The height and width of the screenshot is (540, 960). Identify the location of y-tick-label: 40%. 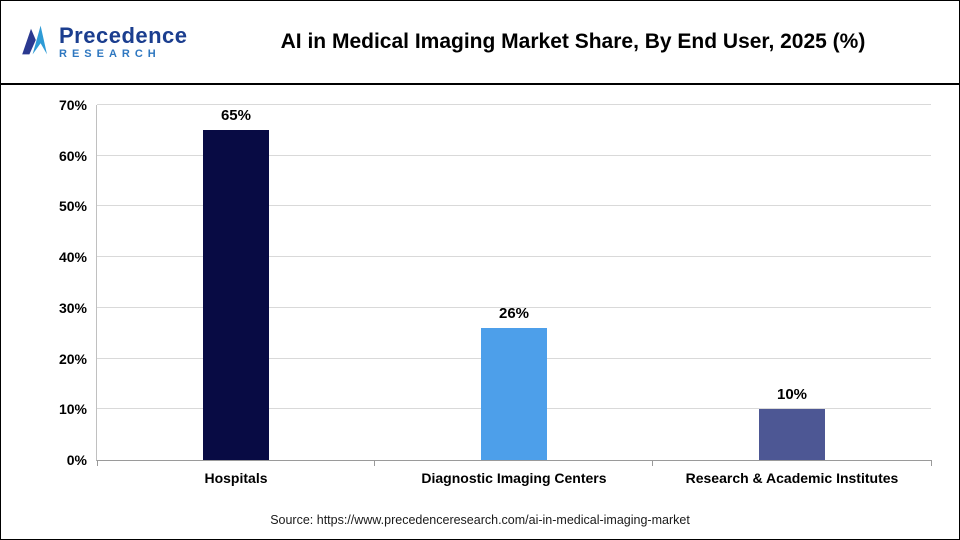
(72, 257).